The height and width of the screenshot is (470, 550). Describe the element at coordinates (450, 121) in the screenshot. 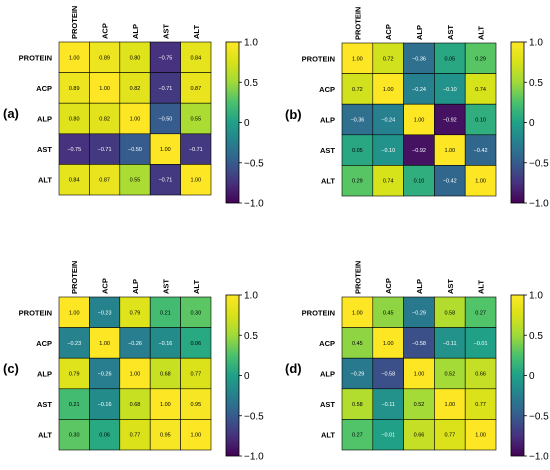

I see `cell-value-label: −0.92` at that location.